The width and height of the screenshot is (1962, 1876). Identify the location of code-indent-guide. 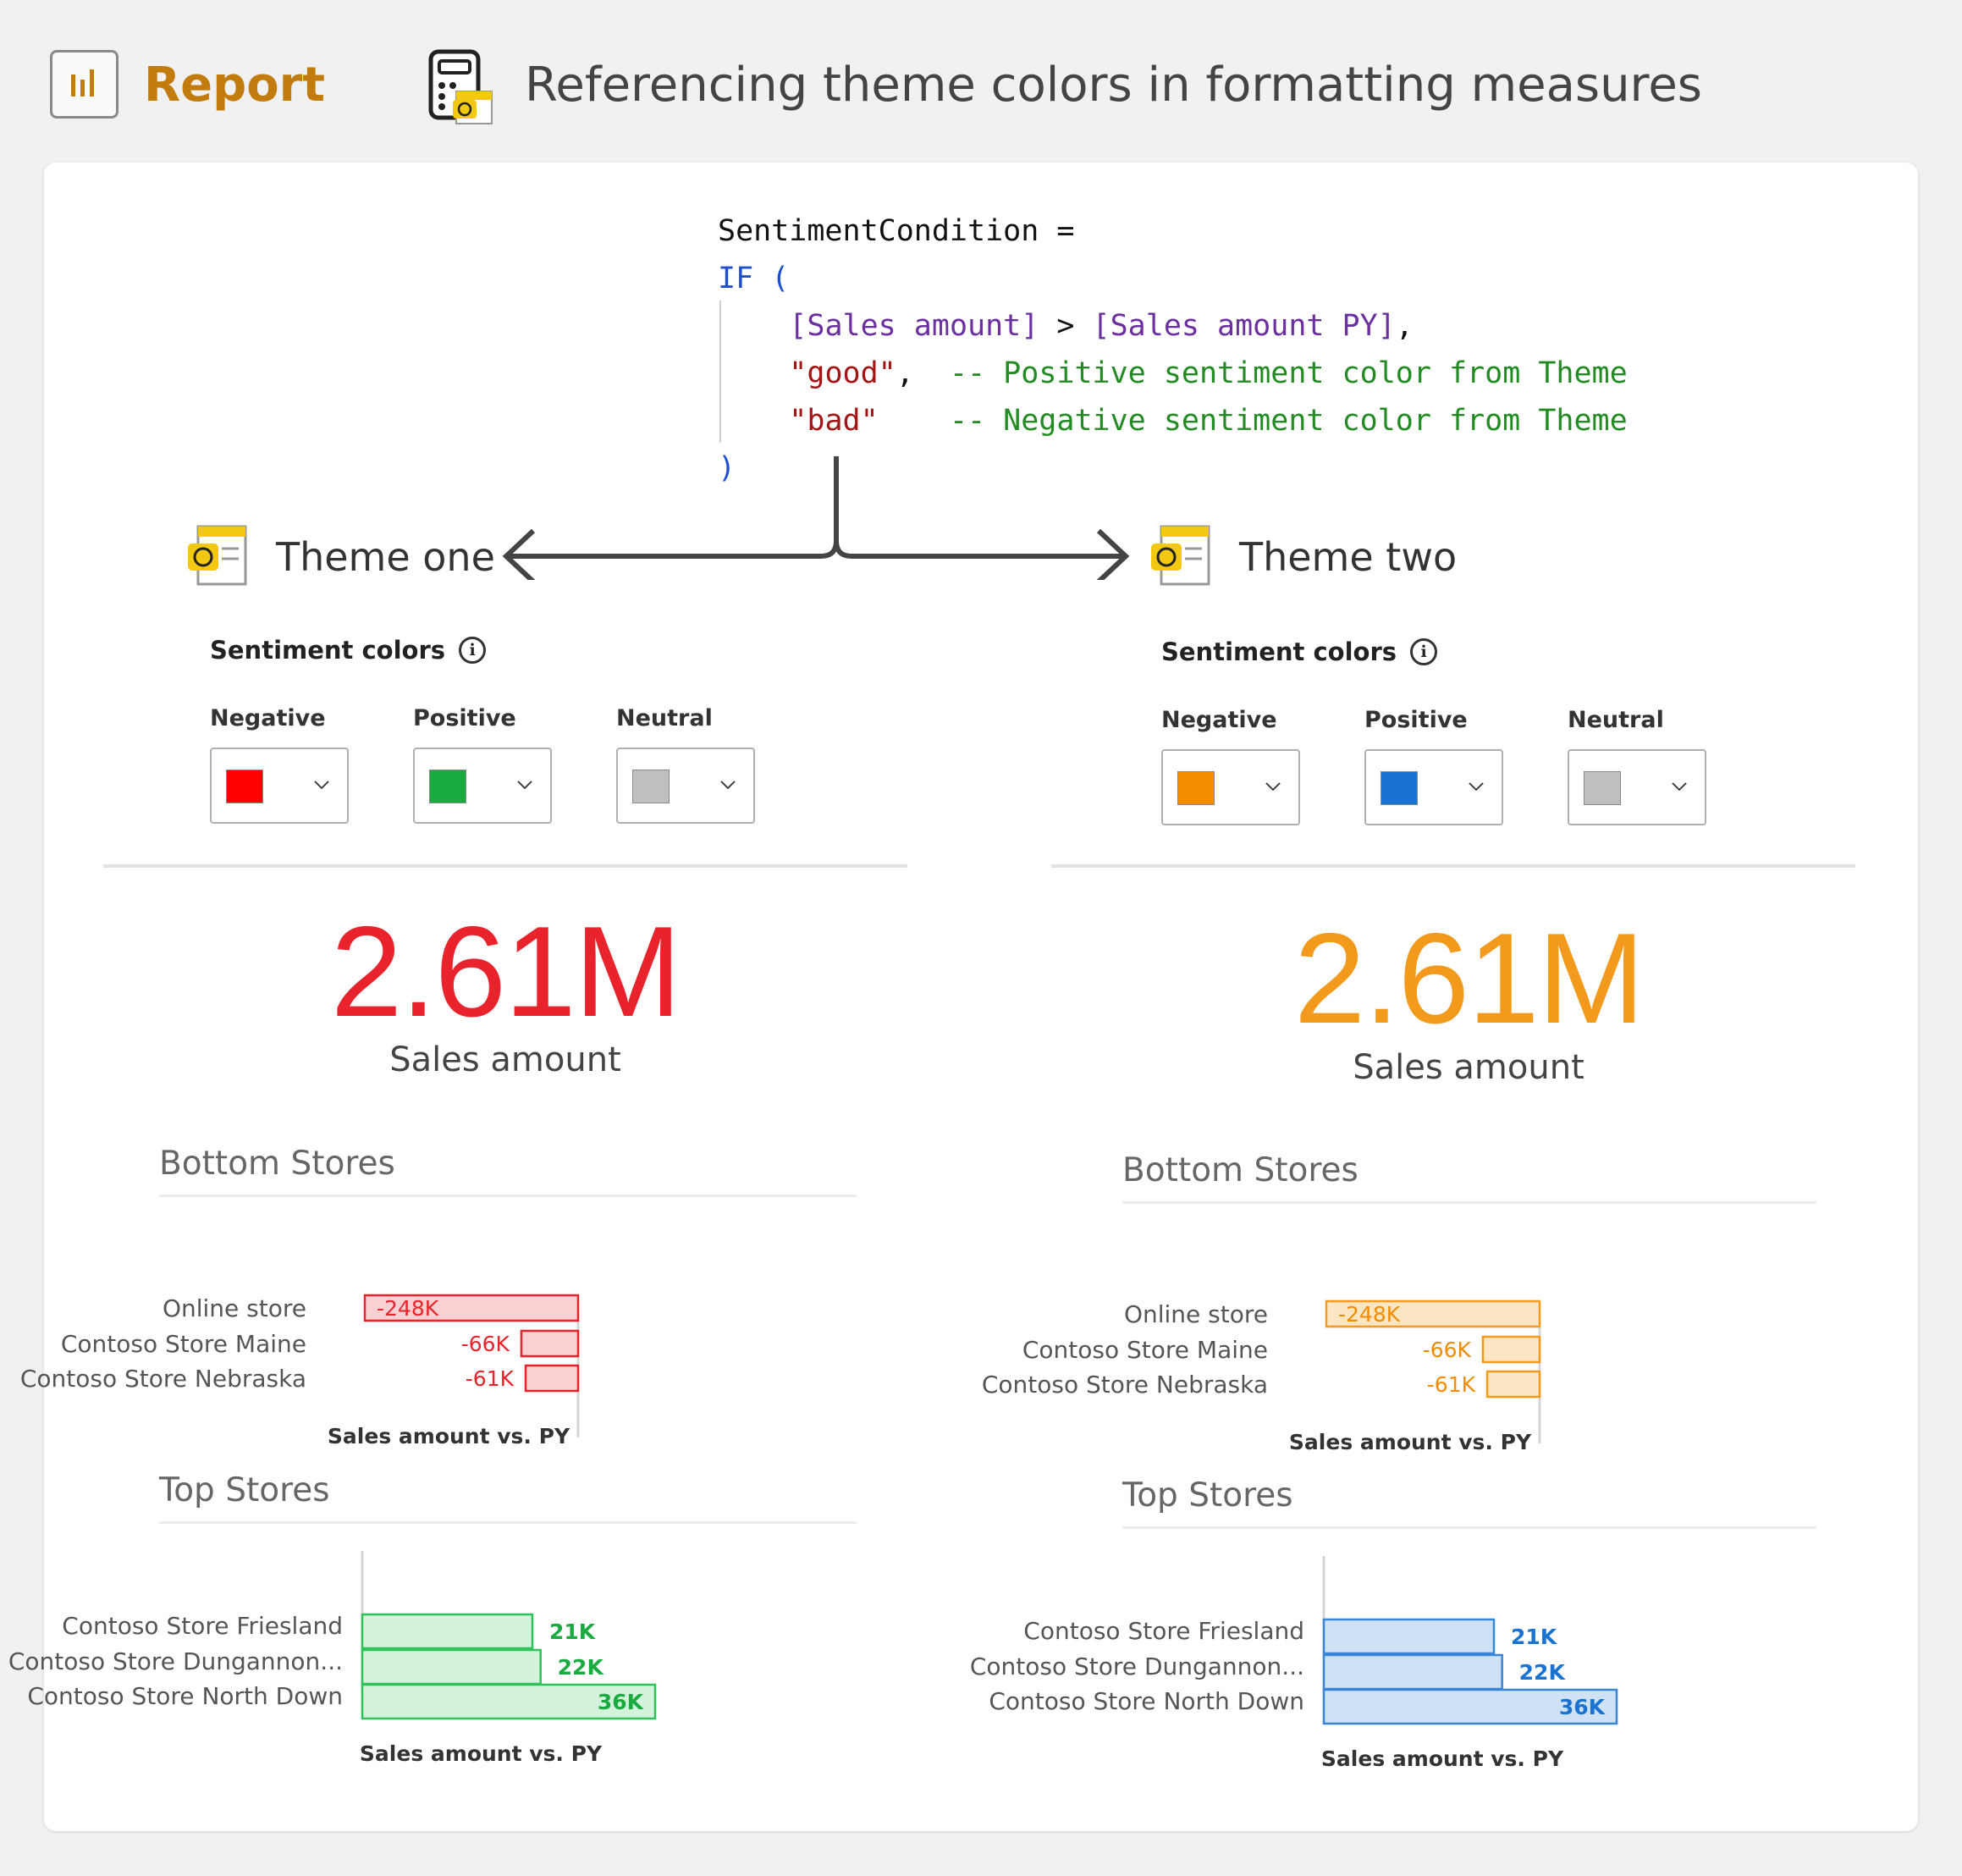
(720, 372).